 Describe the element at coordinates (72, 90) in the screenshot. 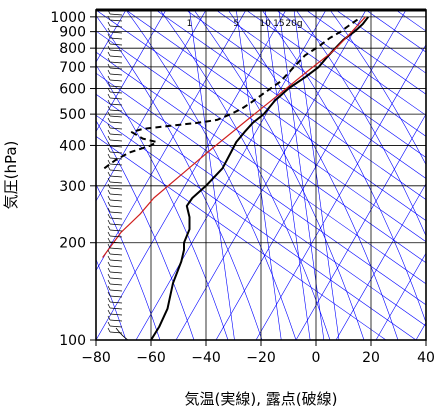

I see `y-tick-label: 600` at that location.